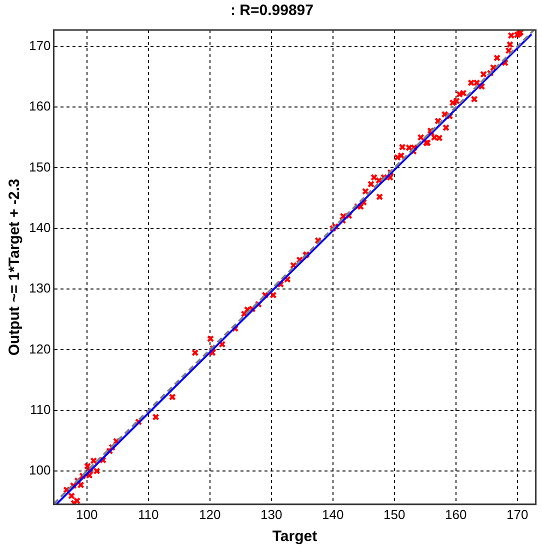 The height and width of the screenshot is (552, 542). What do you see at coordinates (39, 166) in the screenshot?
I see `y-tick-label: 150` at bounding box center [39, 166].